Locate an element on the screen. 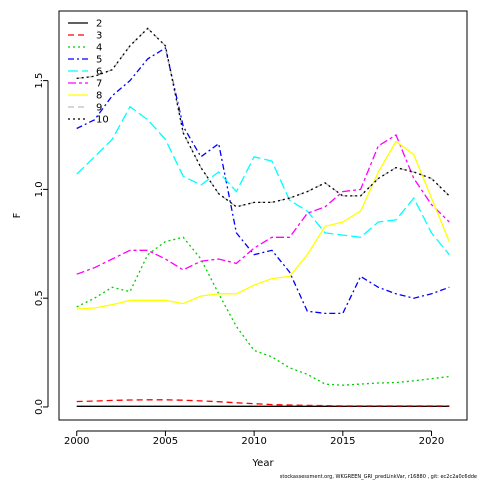 This screenshot has width=480, height=480. legend-label-10: 10 is located at coordinates (102, 120).